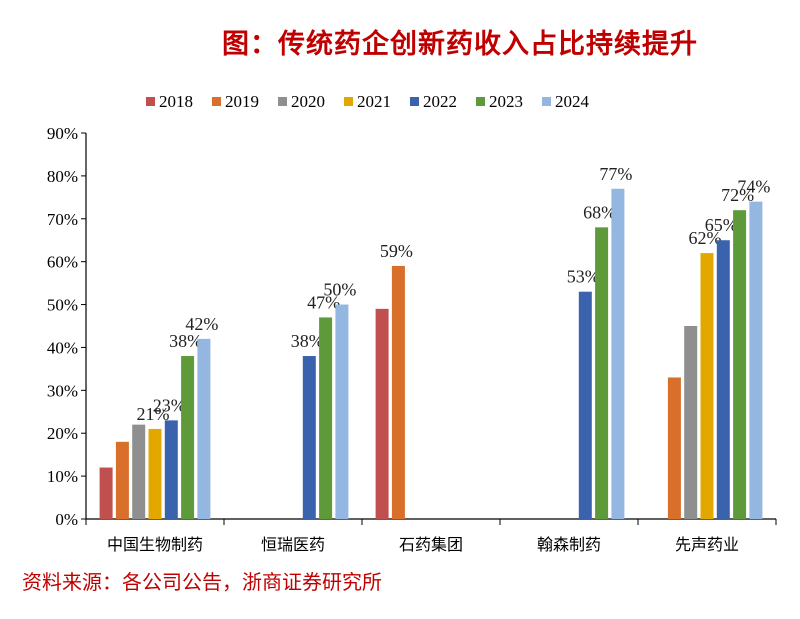 The image size is (800, 619). I want to click on x-tick-label: 恒瑞医药, so click(293, 544).